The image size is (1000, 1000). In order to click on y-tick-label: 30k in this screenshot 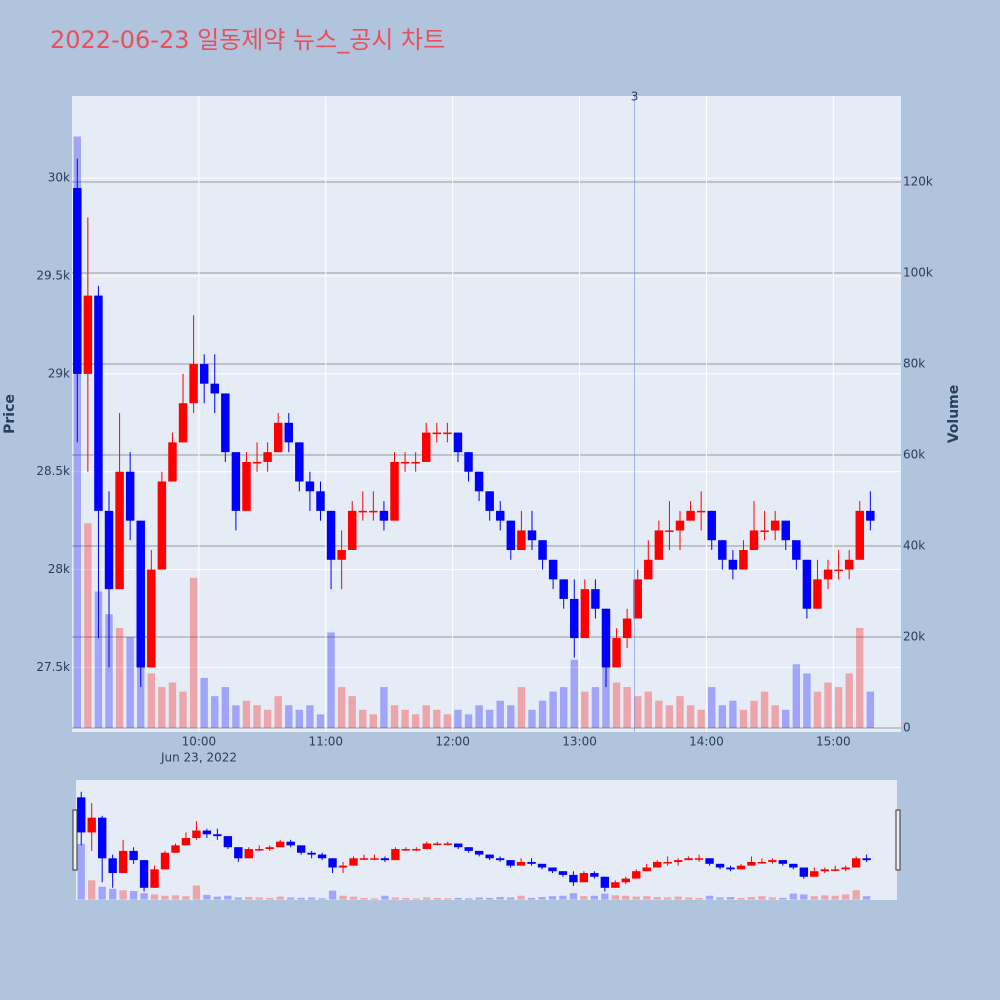, I will do `click(59, 178)`.